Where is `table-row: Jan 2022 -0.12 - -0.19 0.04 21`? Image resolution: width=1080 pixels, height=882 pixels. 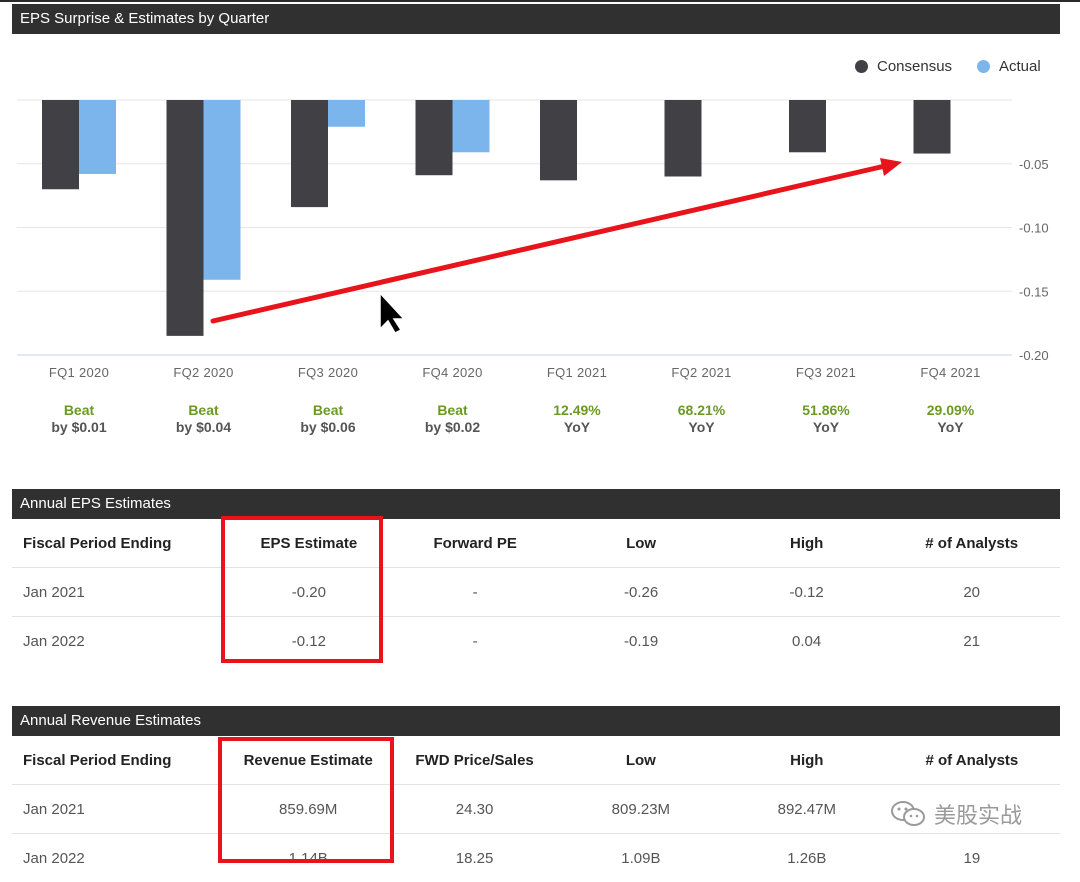
table-row: Jan 2022 -0.12 - -0.19 0.04 21 is located at coordinates (536, 641).